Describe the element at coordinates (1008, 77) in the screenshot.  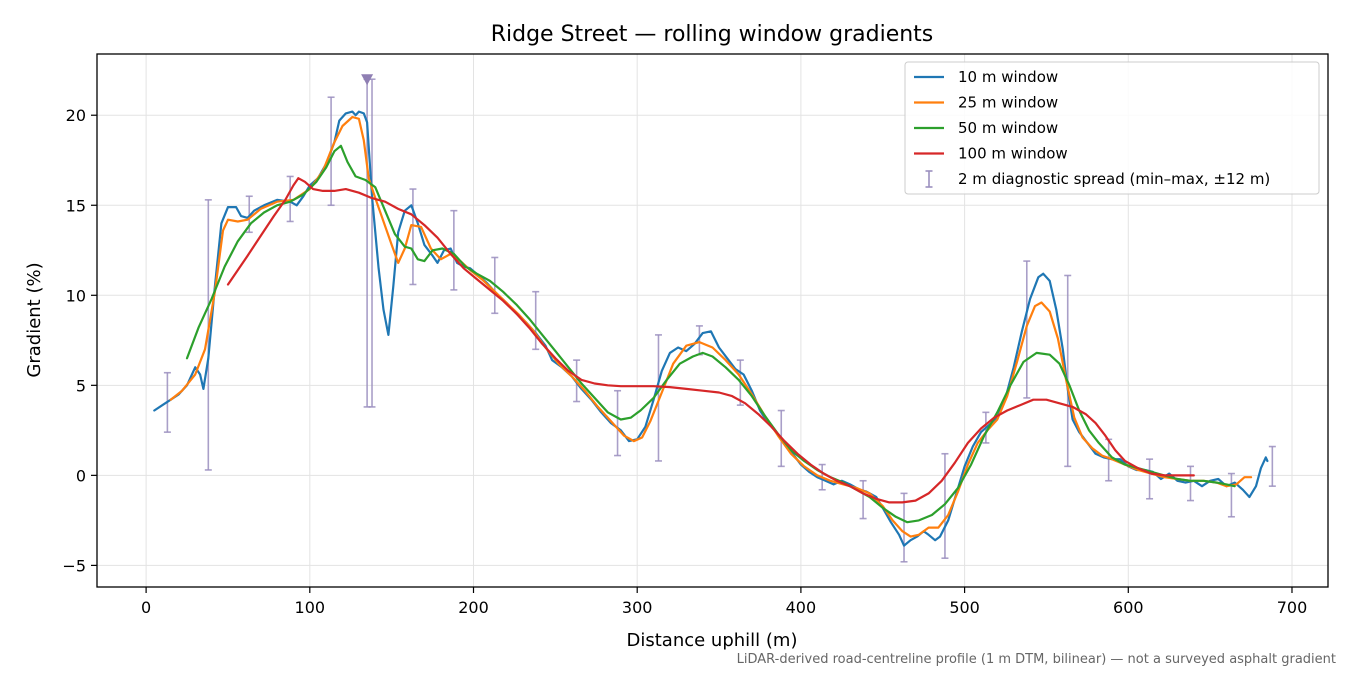
I see `legend-label: 10 m window` at that location.